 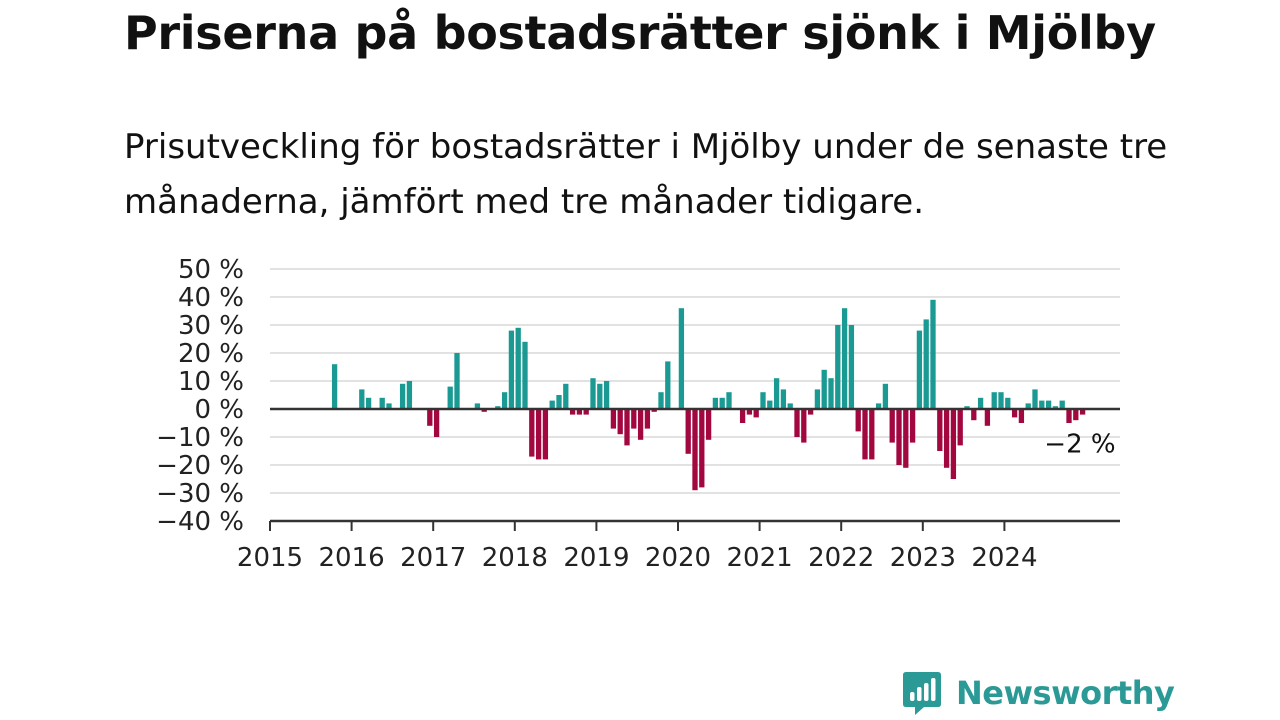 What do you see at coordinates (922, 693) in the screenshot?
I see `newsworthy-logo-icon` at bounding box center [922, 693].